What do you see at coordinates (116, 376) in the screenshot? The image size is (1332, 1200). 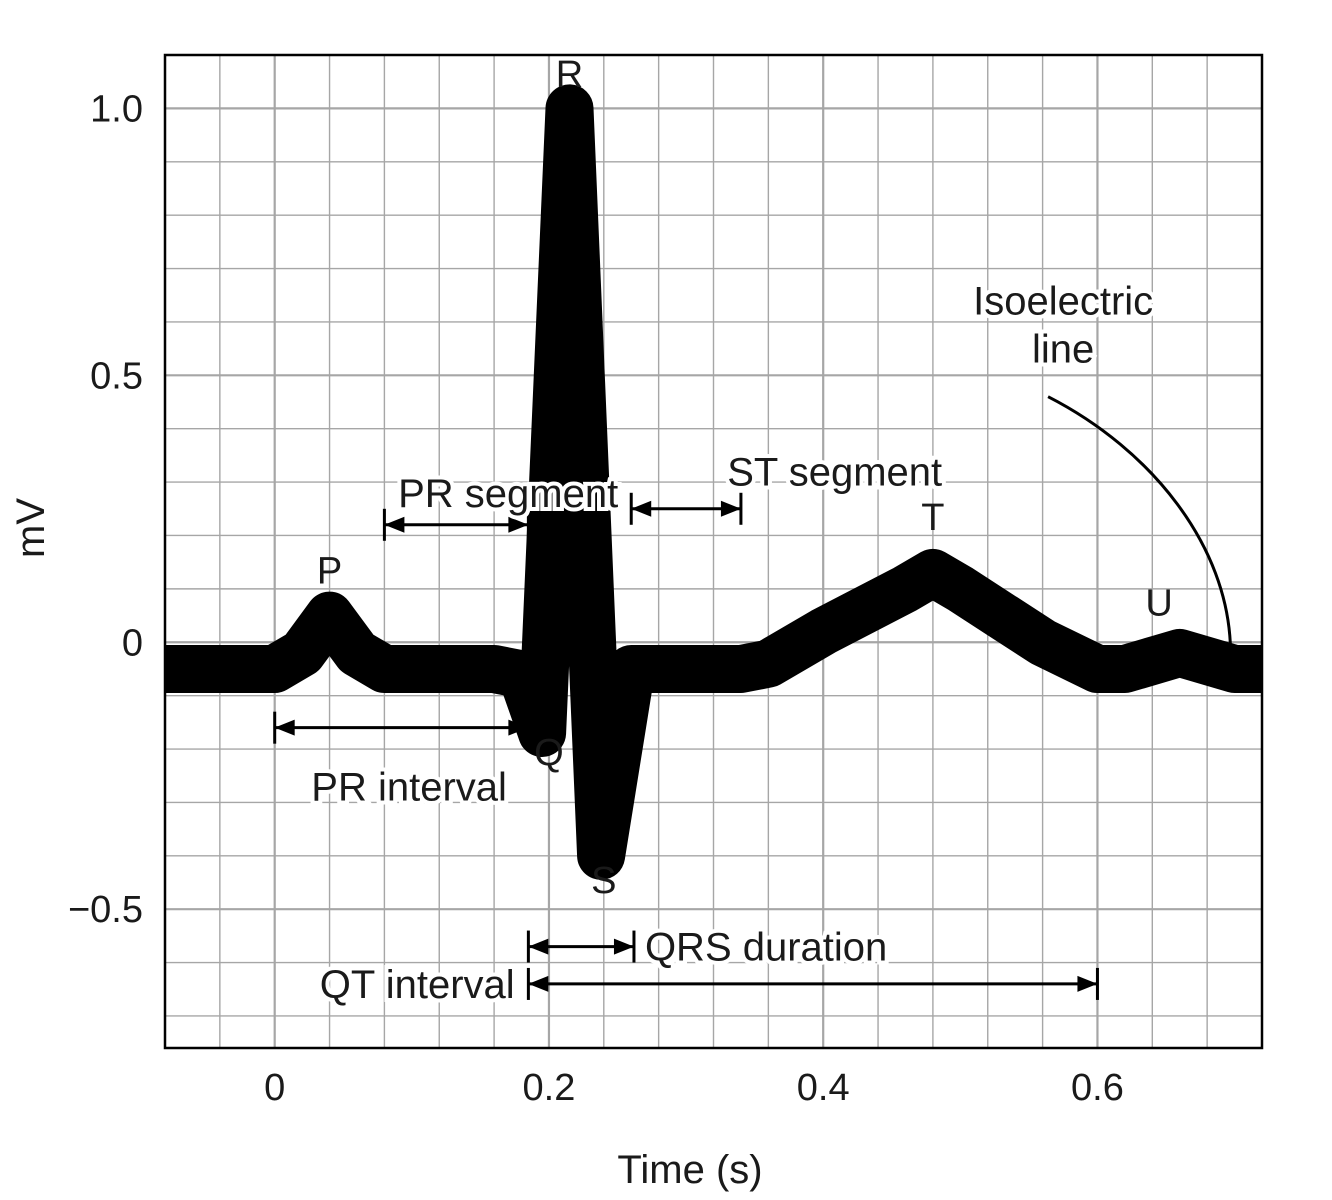 I see `y-tick-label: 0.5` at bounding box center [116, 376].